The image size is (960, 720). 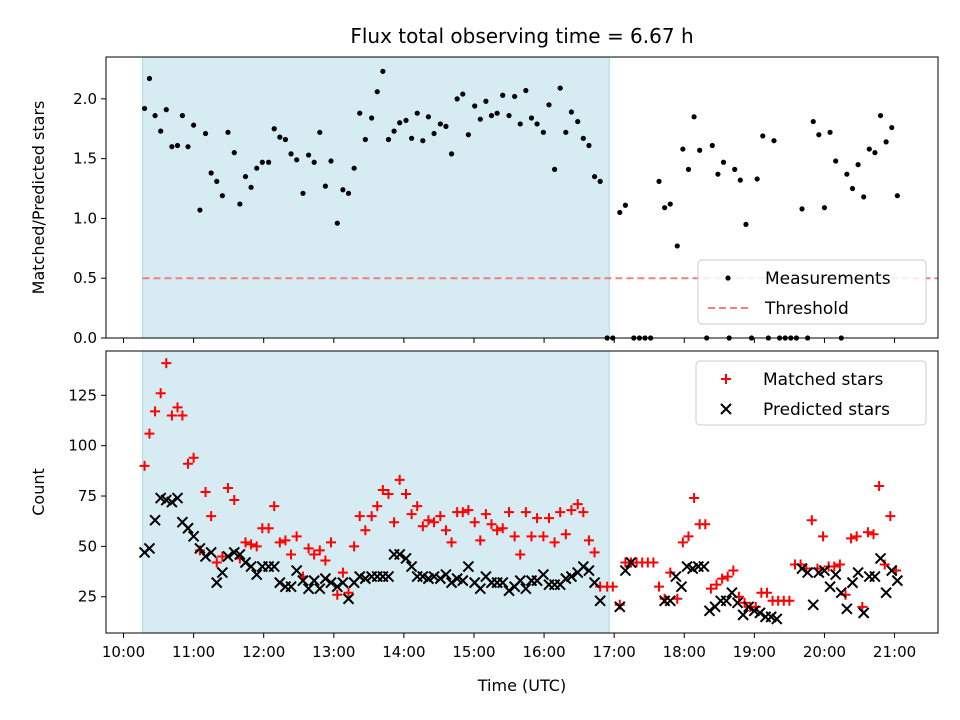 What do you see at coordinates (85, 99) in the screenshot?
I see `y-tick-label: 2.0` at bounding box center [85, 99].